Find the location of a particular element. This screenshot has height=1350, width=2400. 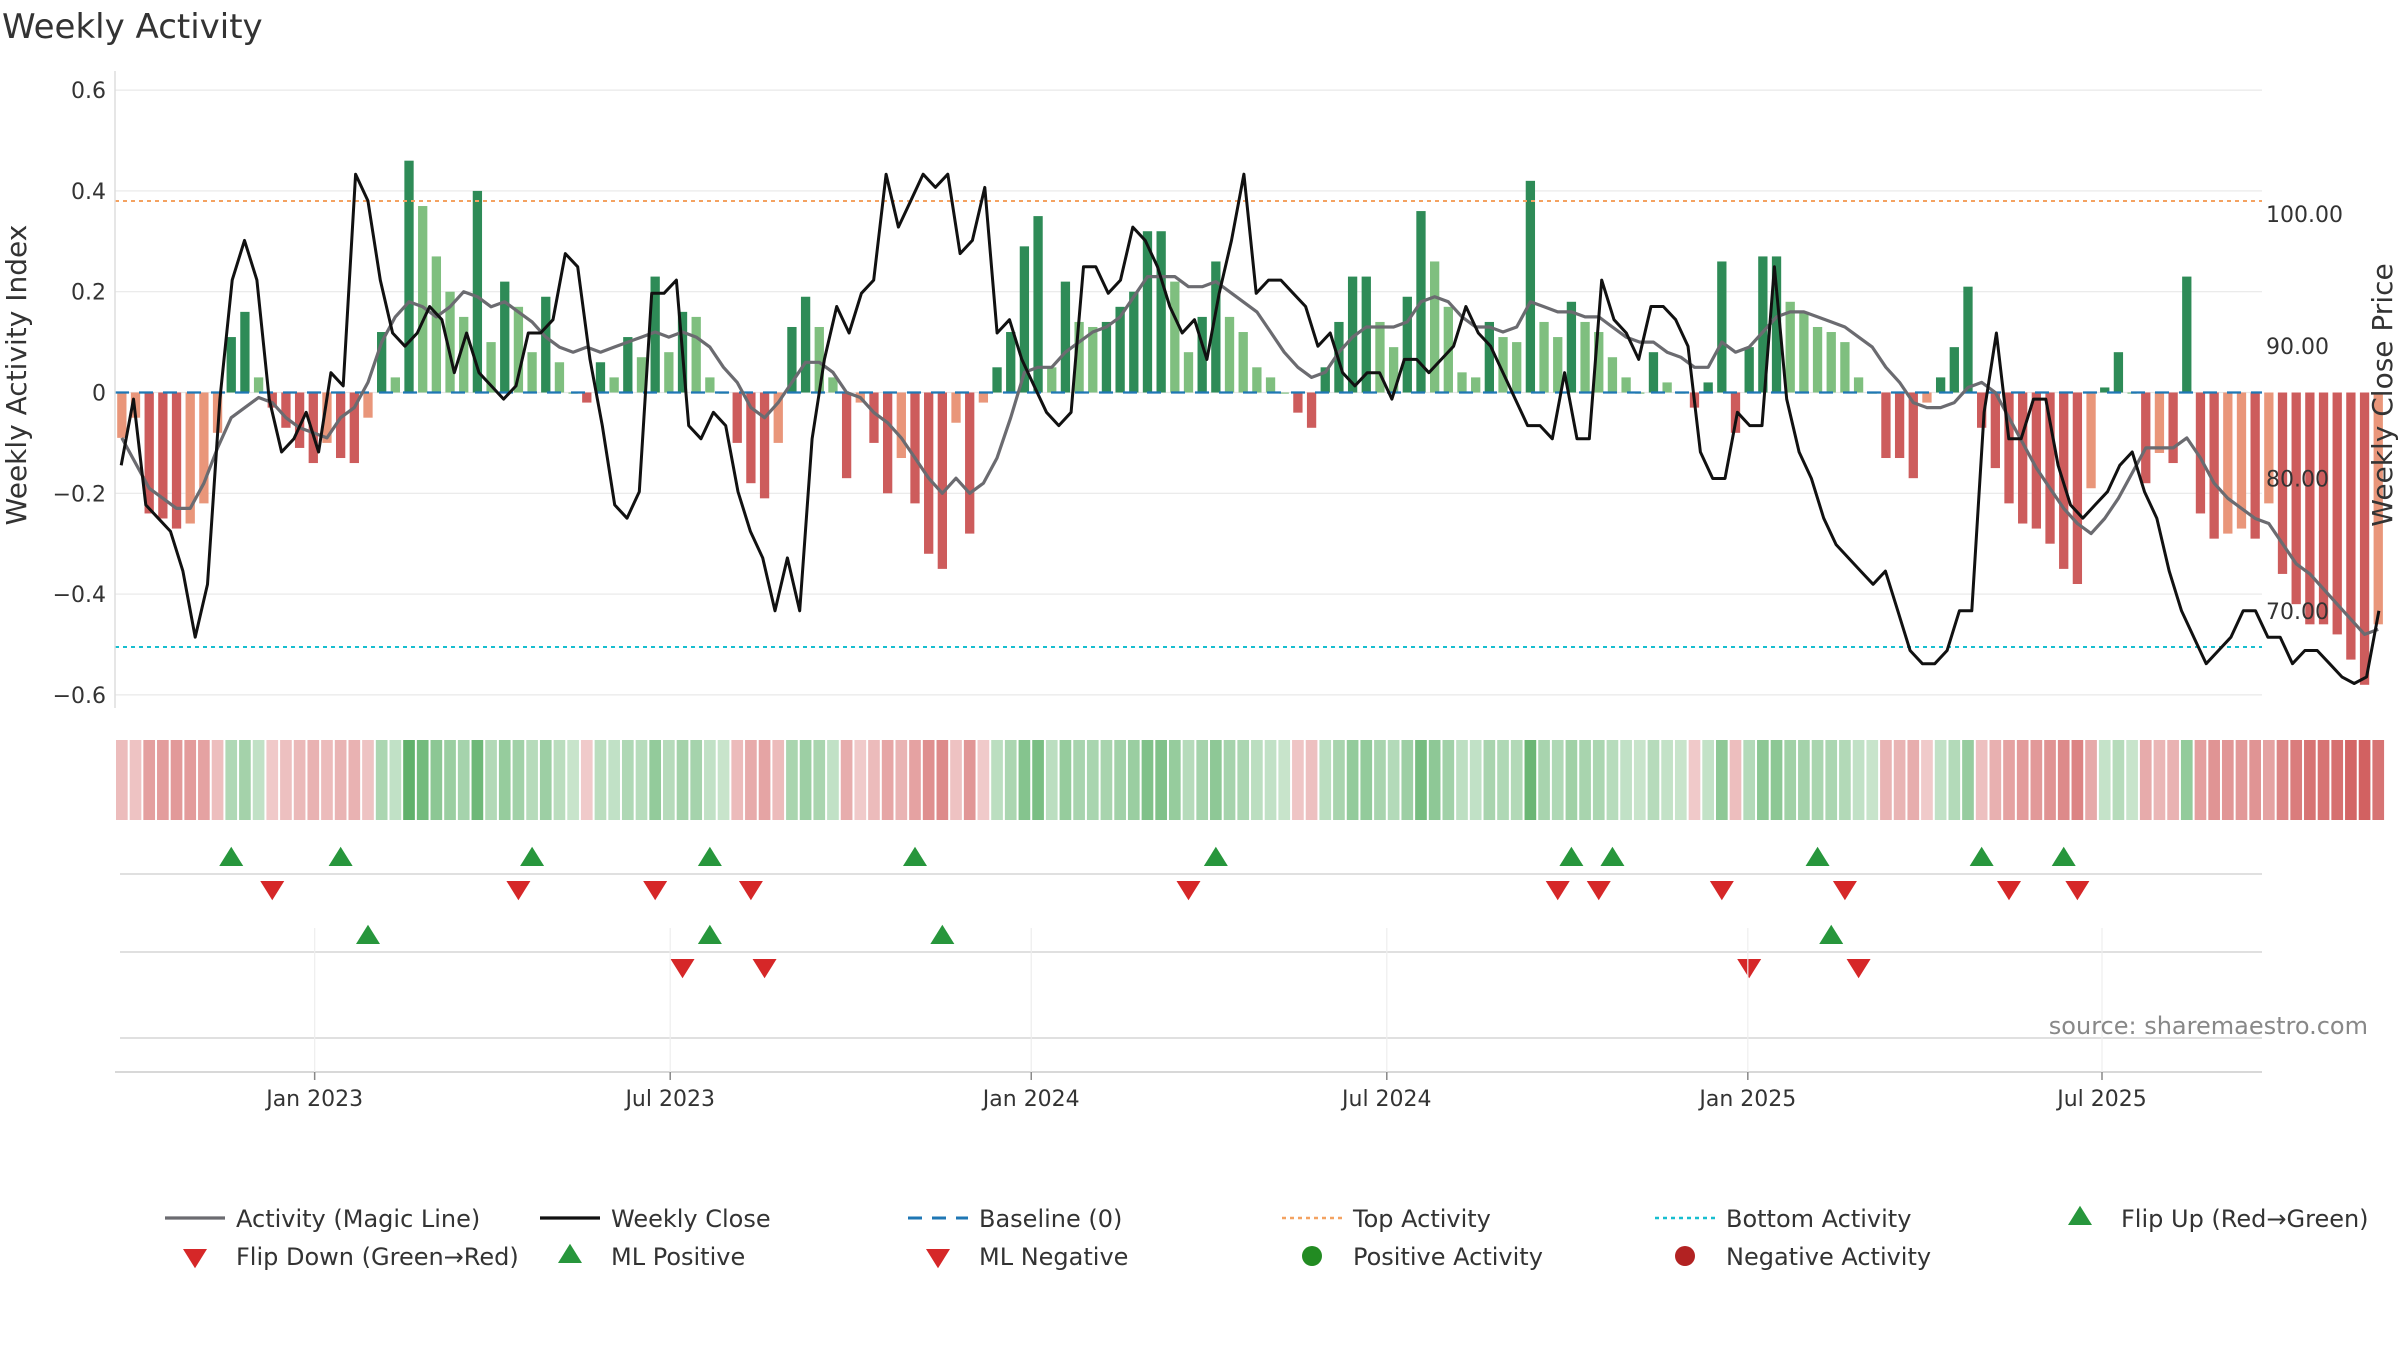

y-tick-label: −0.6 is located at coordinates (79, 696).